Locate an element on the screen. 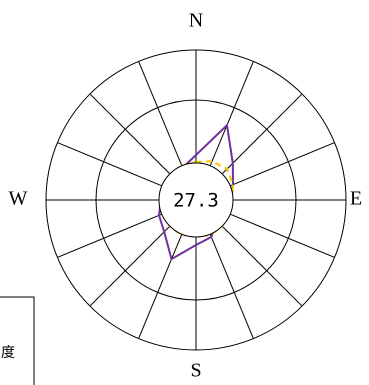 This screenshot has height=385, width=369. direction-label: S is located at coordinates (195, 371).